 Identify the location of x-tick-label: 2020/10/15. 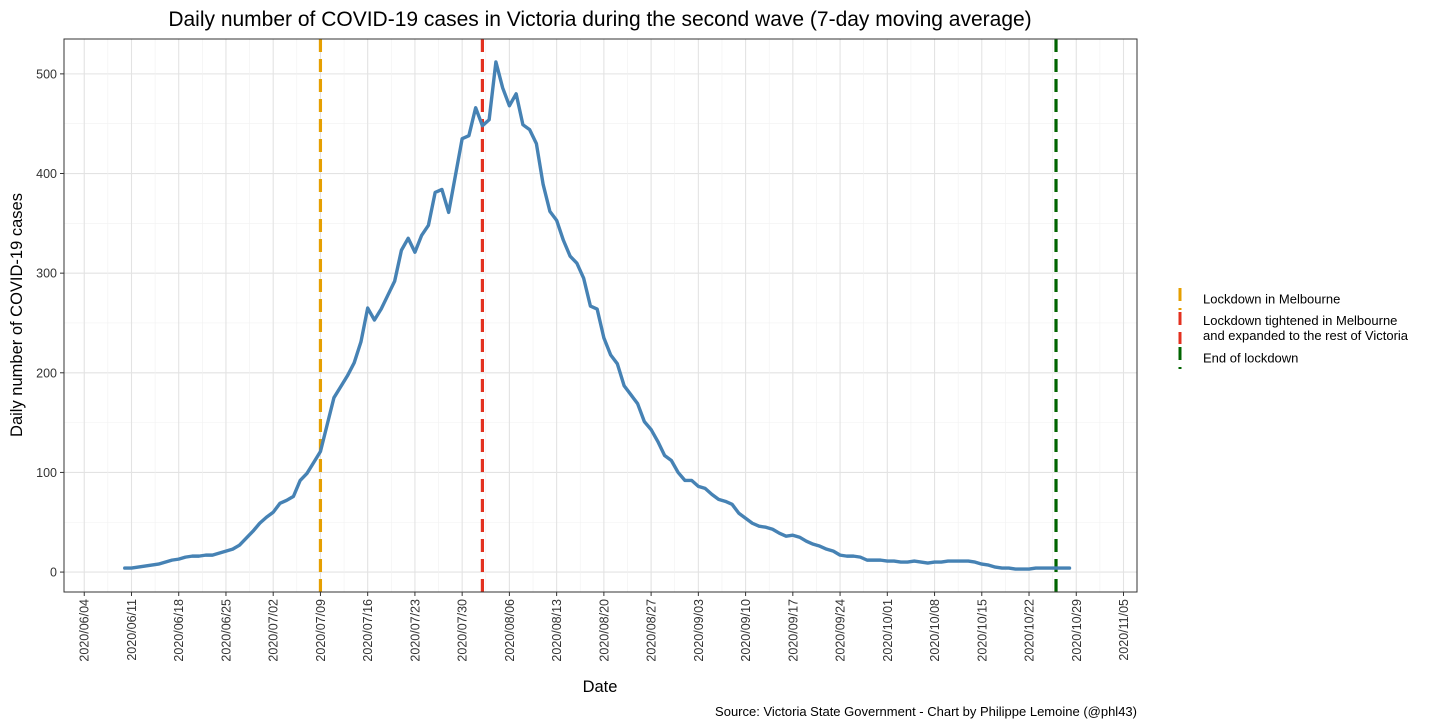
(982, 630).